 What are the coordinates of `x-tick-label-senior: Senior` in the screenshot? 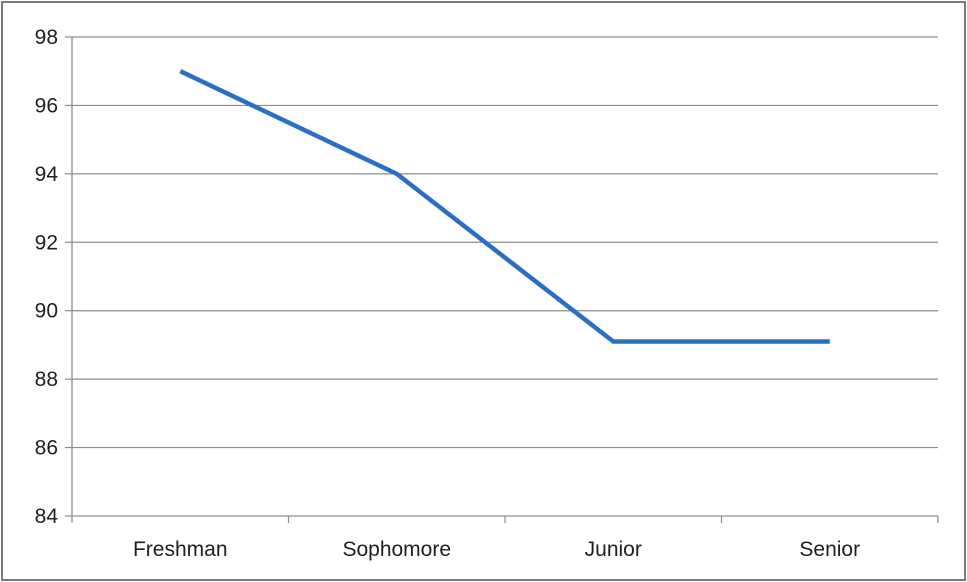 It's located at (829, 549).